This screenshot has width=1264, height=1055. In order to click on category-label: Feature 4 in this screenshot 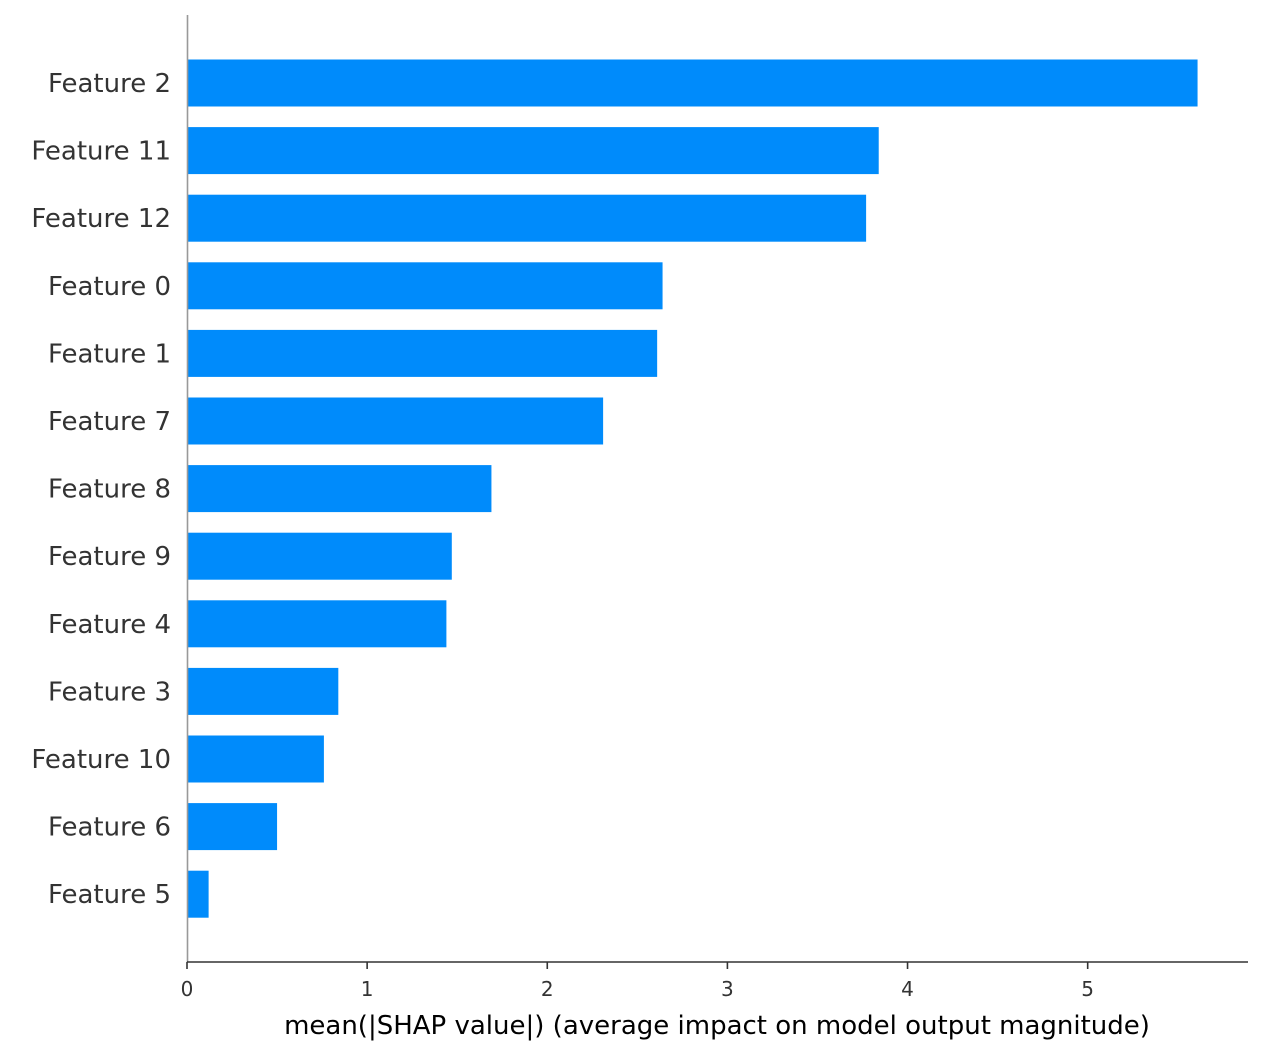, I will do `click(109, 625)`.